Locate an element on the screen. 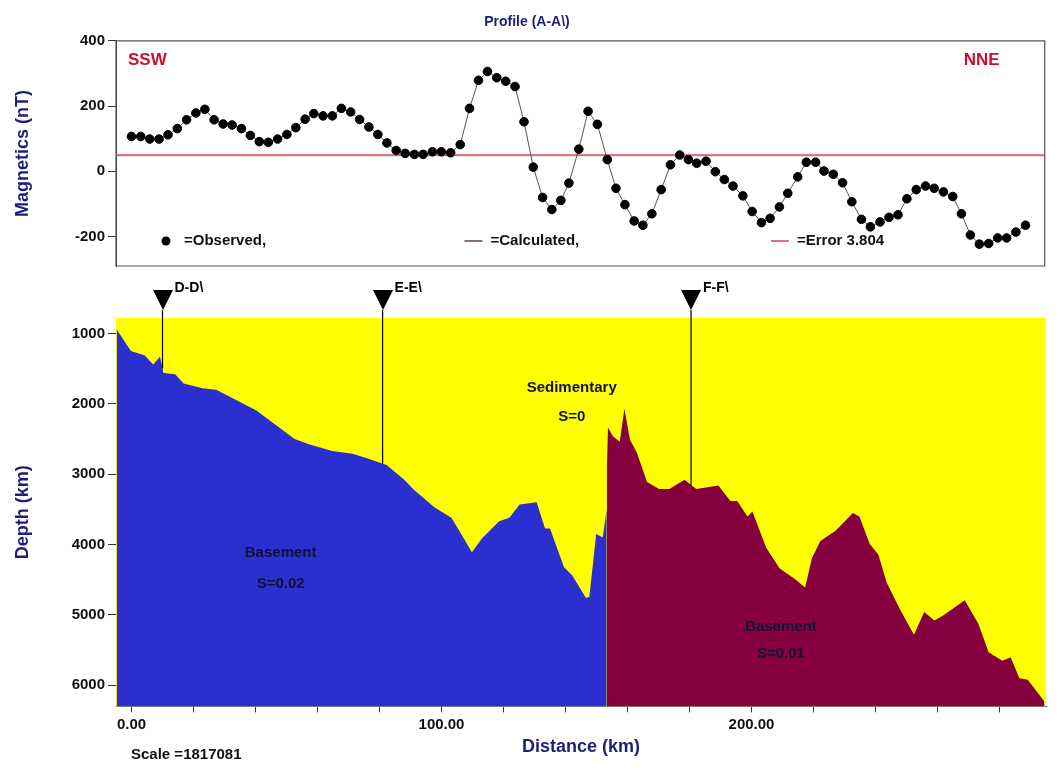  y-tick-label: 6000 is located at coordinates (88, 684).